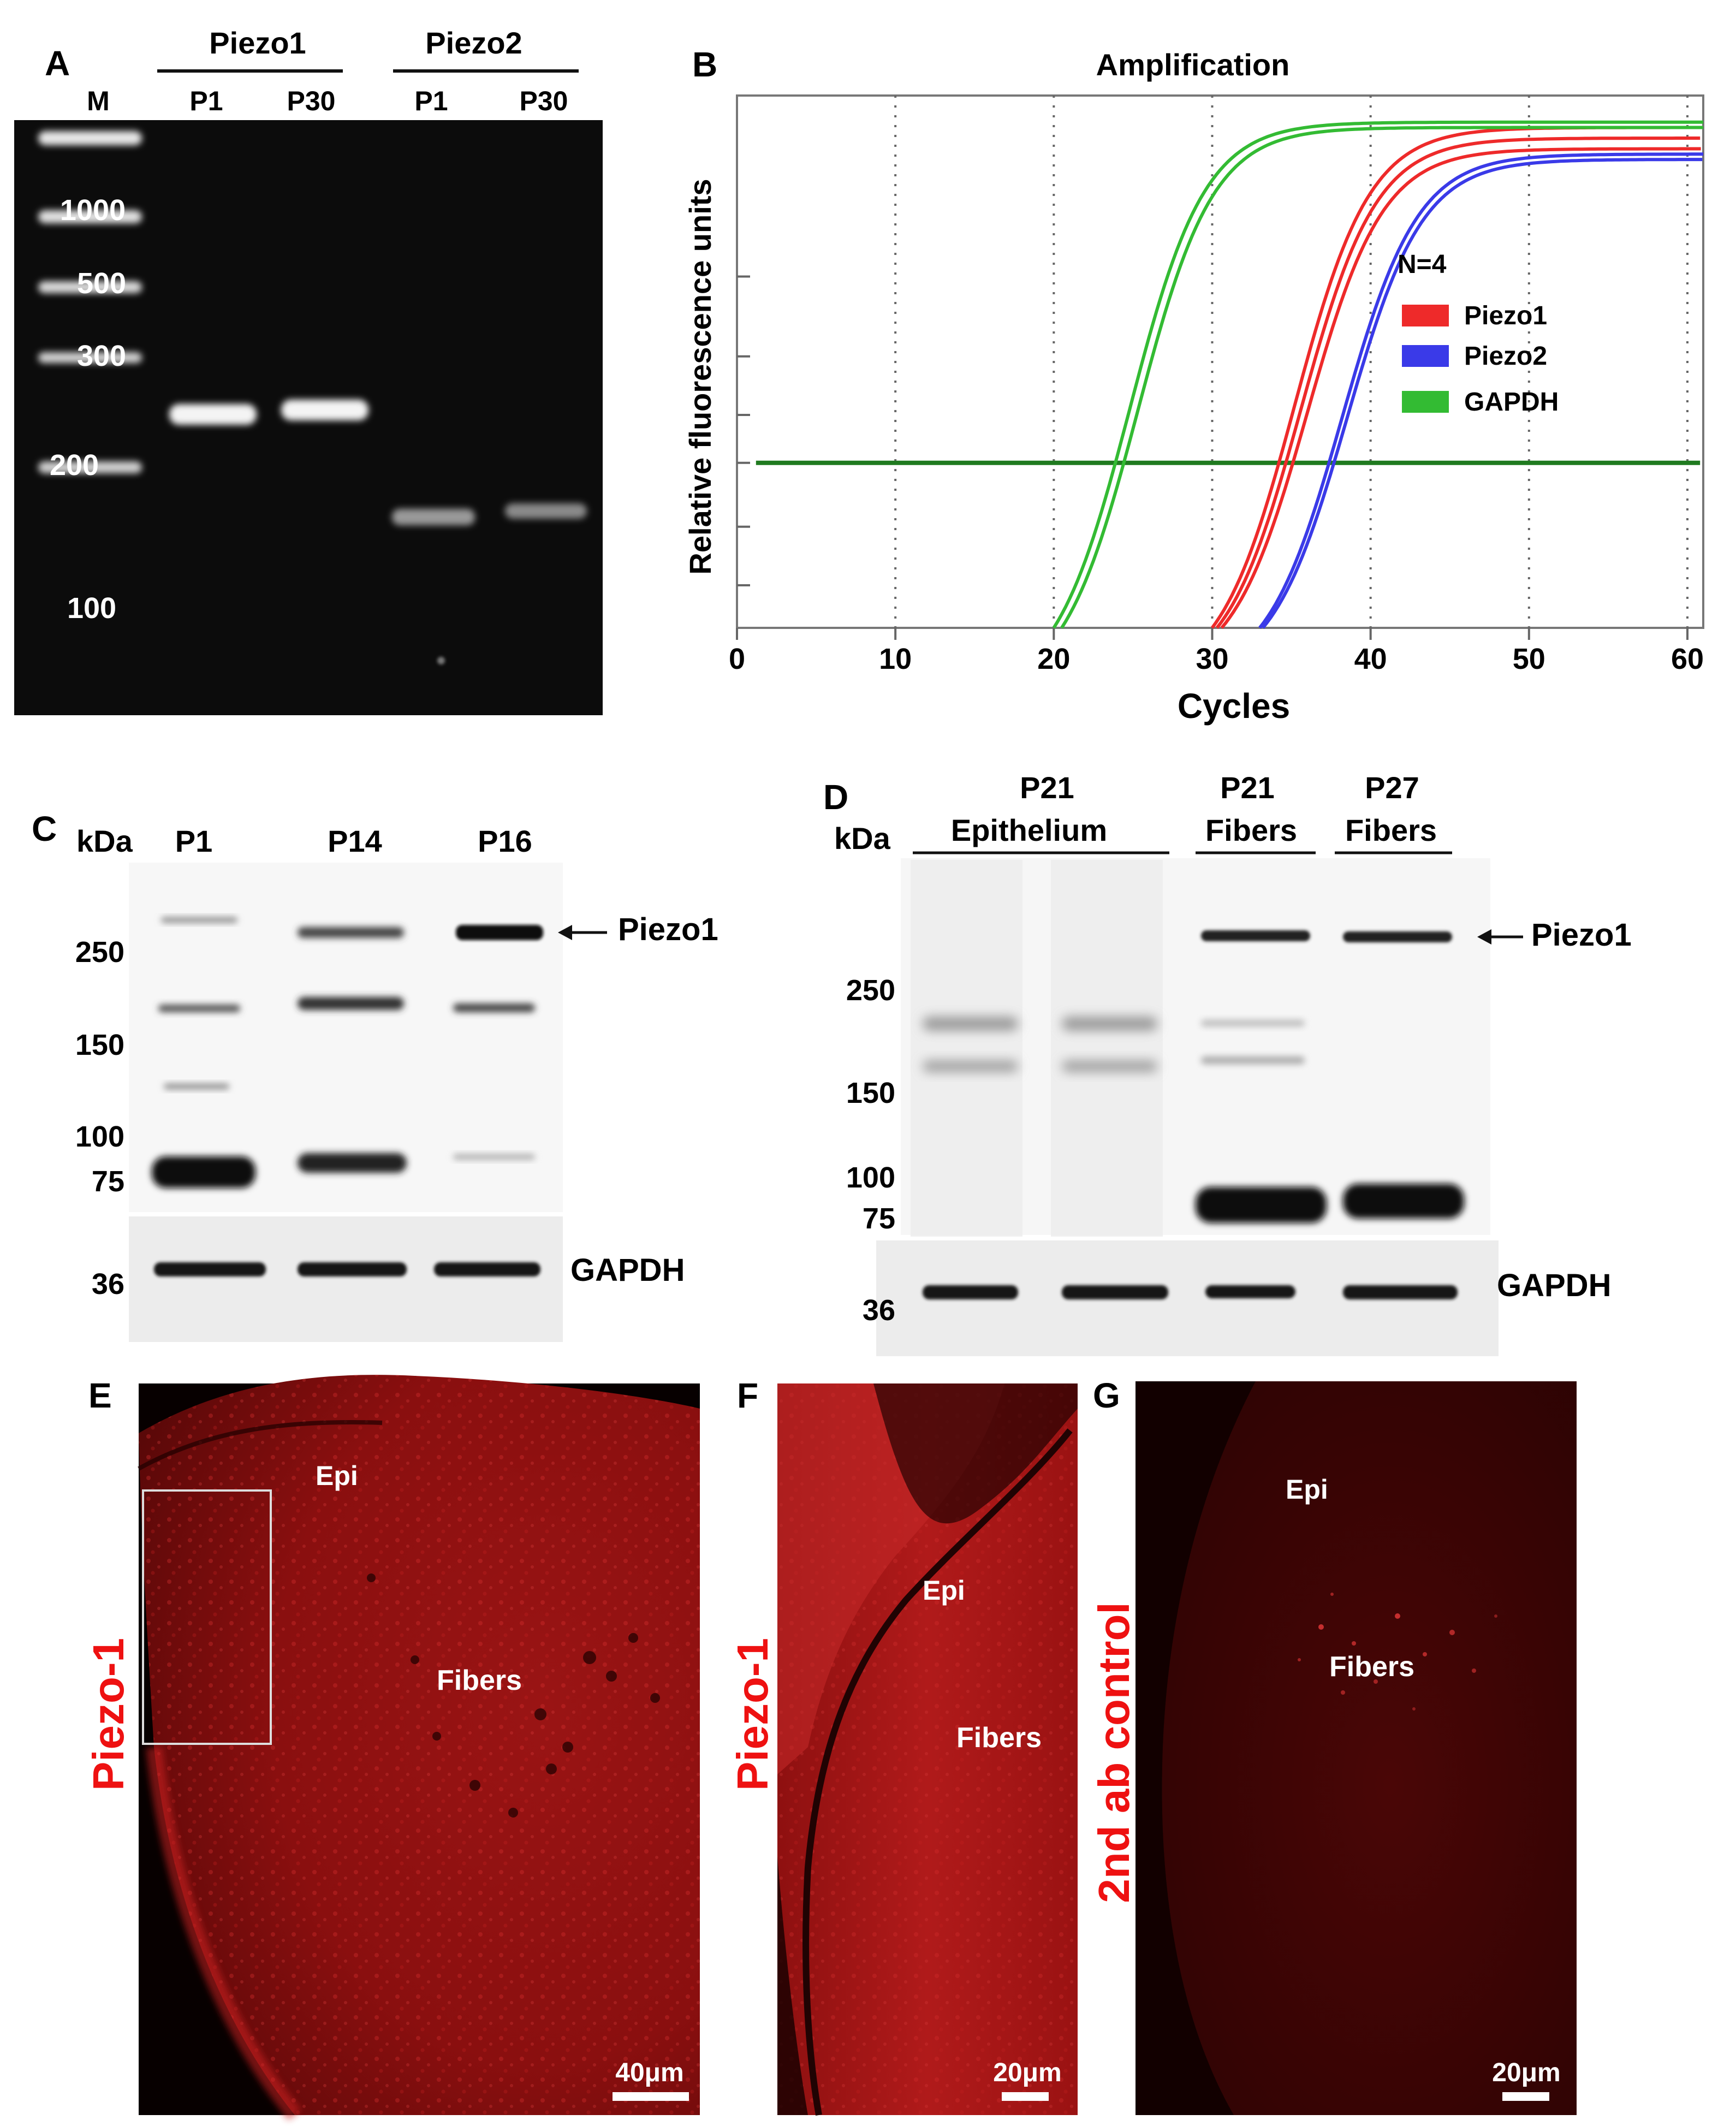 The image size is (1736, 2126). What do you see at coordinates (1029, 830) in the screenshot?
I see `group-label-line2: Epithelium` at bounding box center [1029, 830].